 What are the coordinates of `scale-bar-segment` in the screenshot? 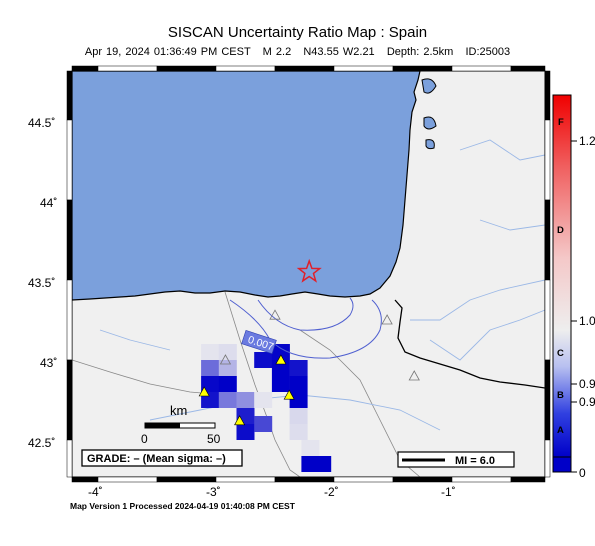 It's located at (162, 425).